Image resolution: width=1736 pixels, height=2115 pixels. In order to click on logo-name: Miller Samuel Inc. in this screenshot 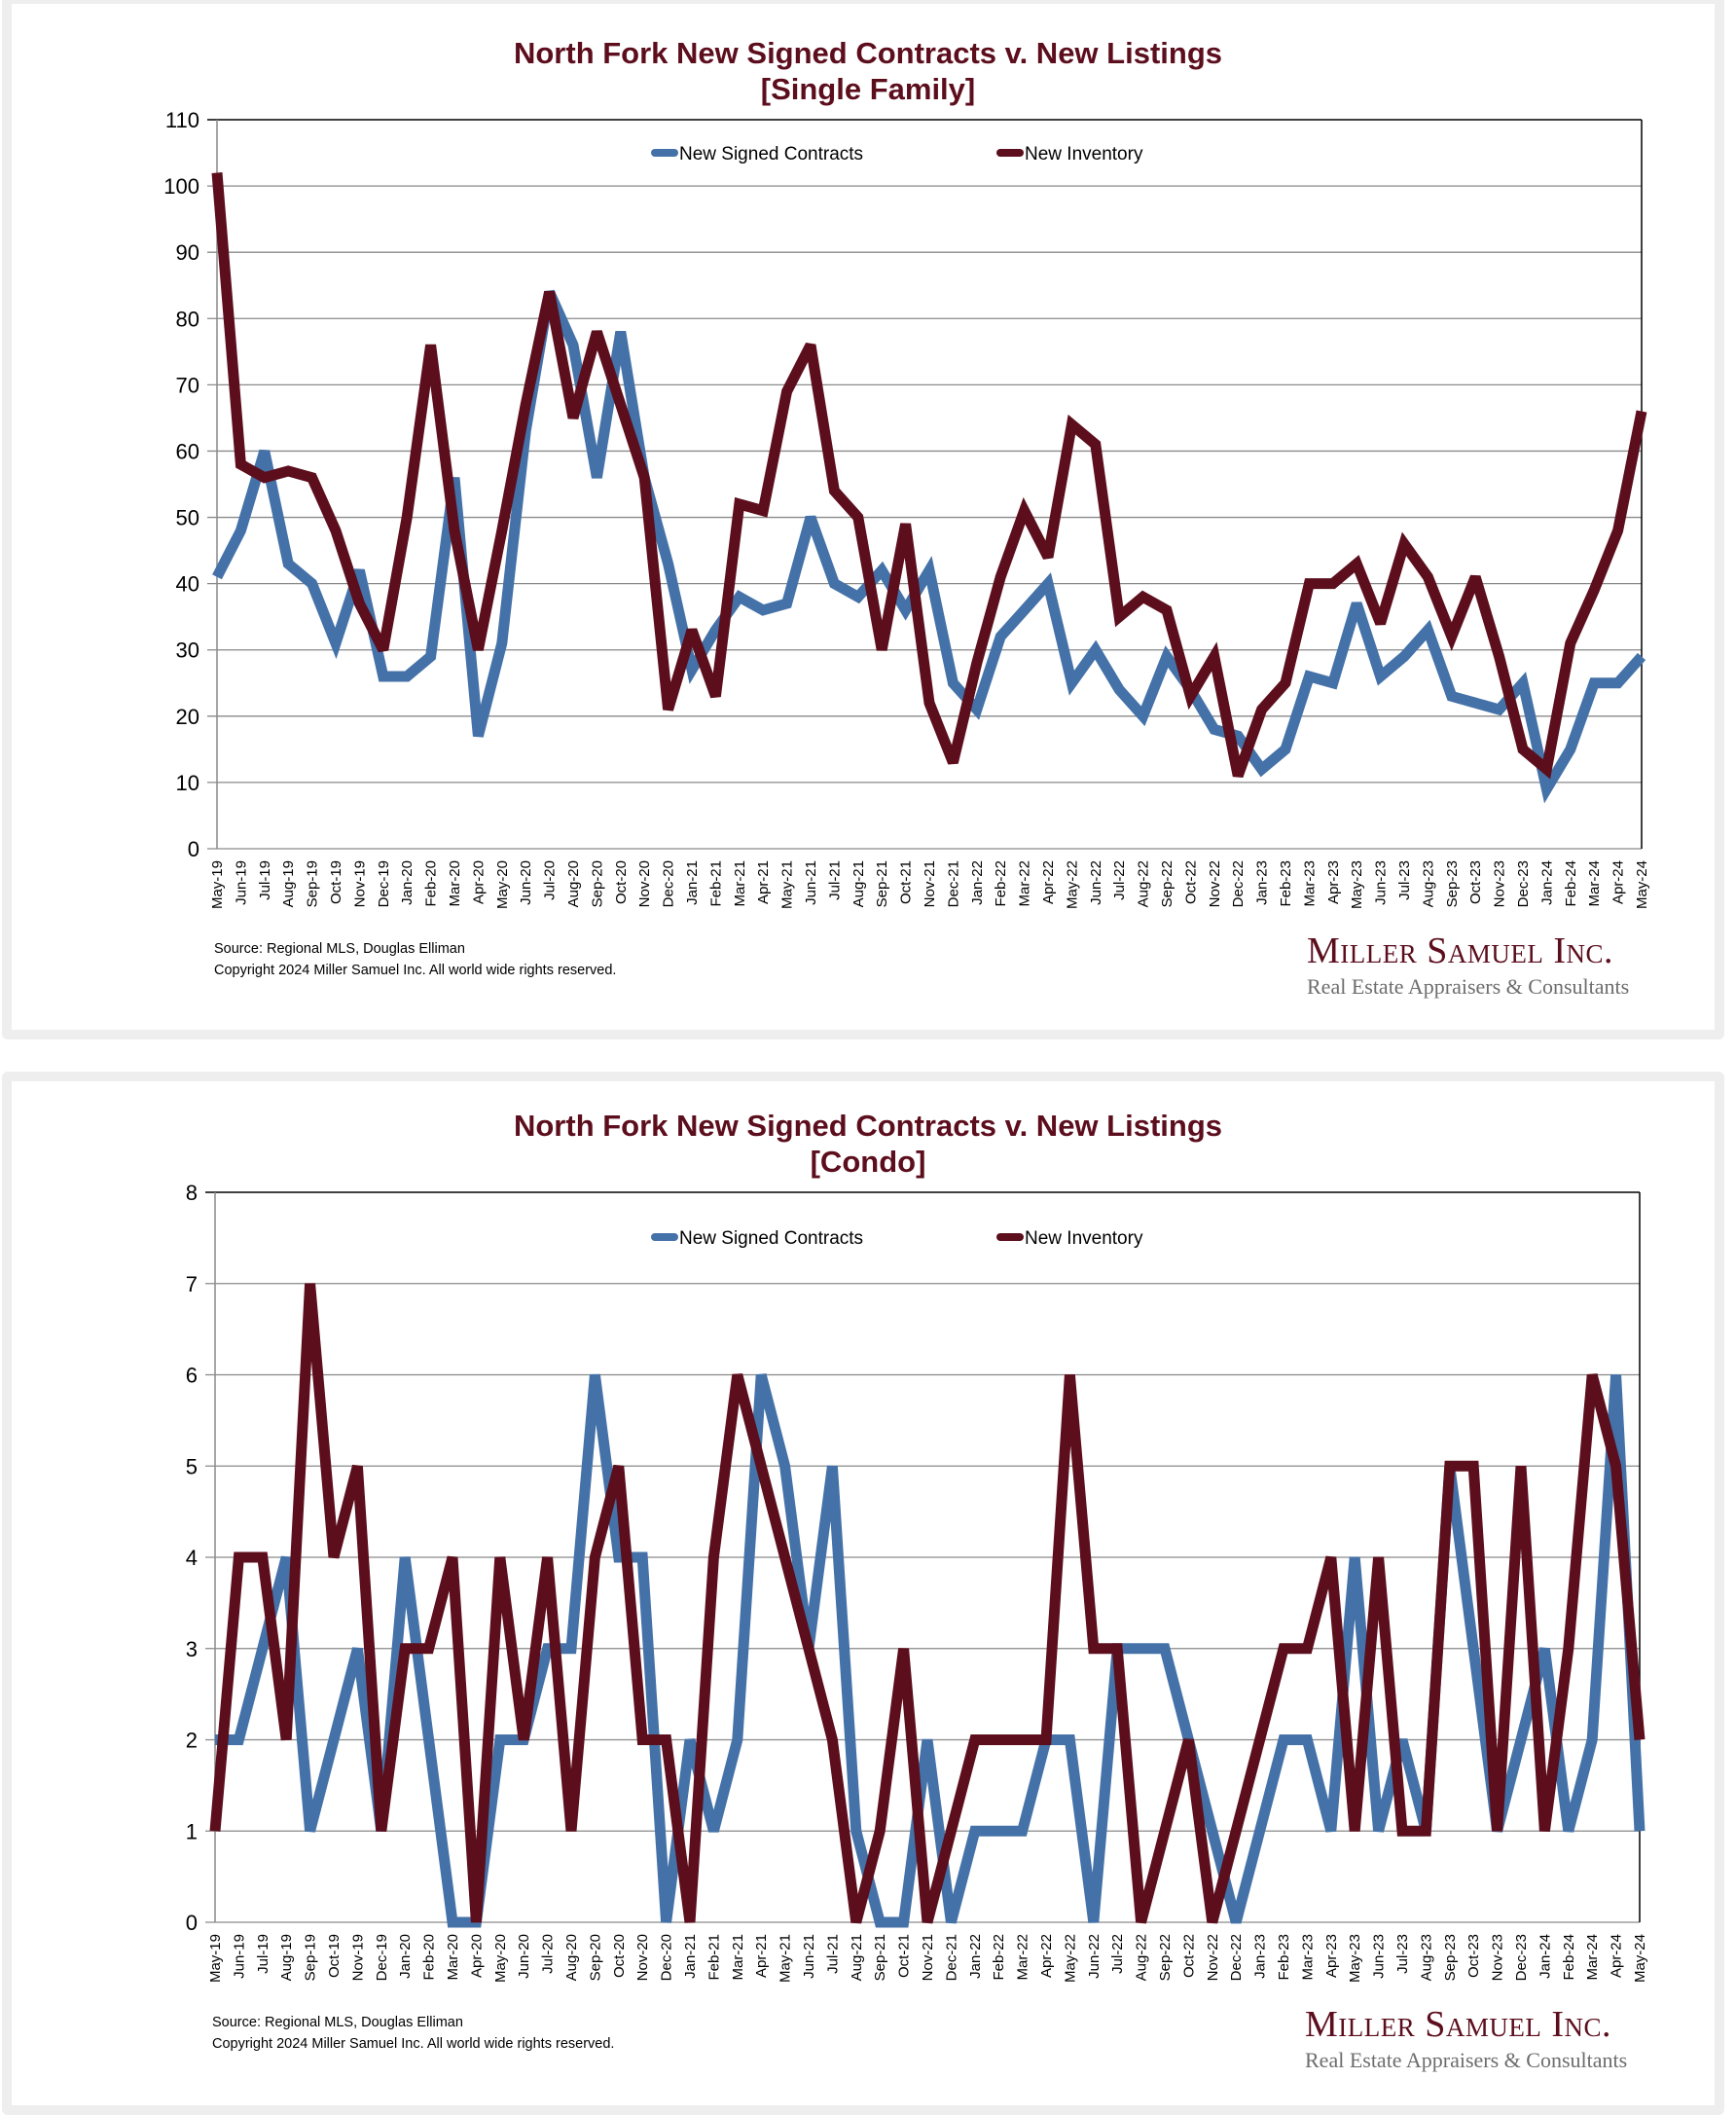, I will do `click(1461, 950)`.